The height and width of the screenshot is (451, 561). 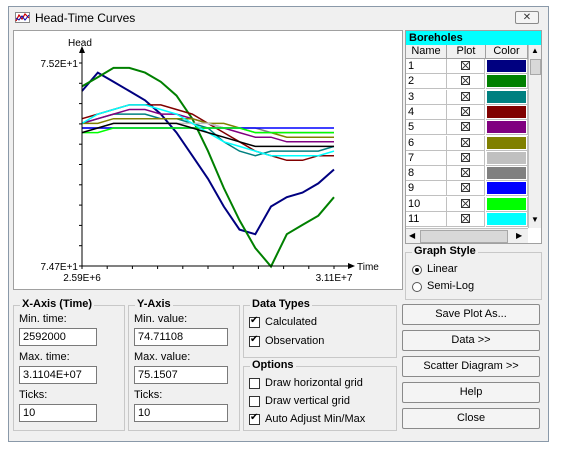 I want to click on borehole-row: 5, so click(x=467, y=128).